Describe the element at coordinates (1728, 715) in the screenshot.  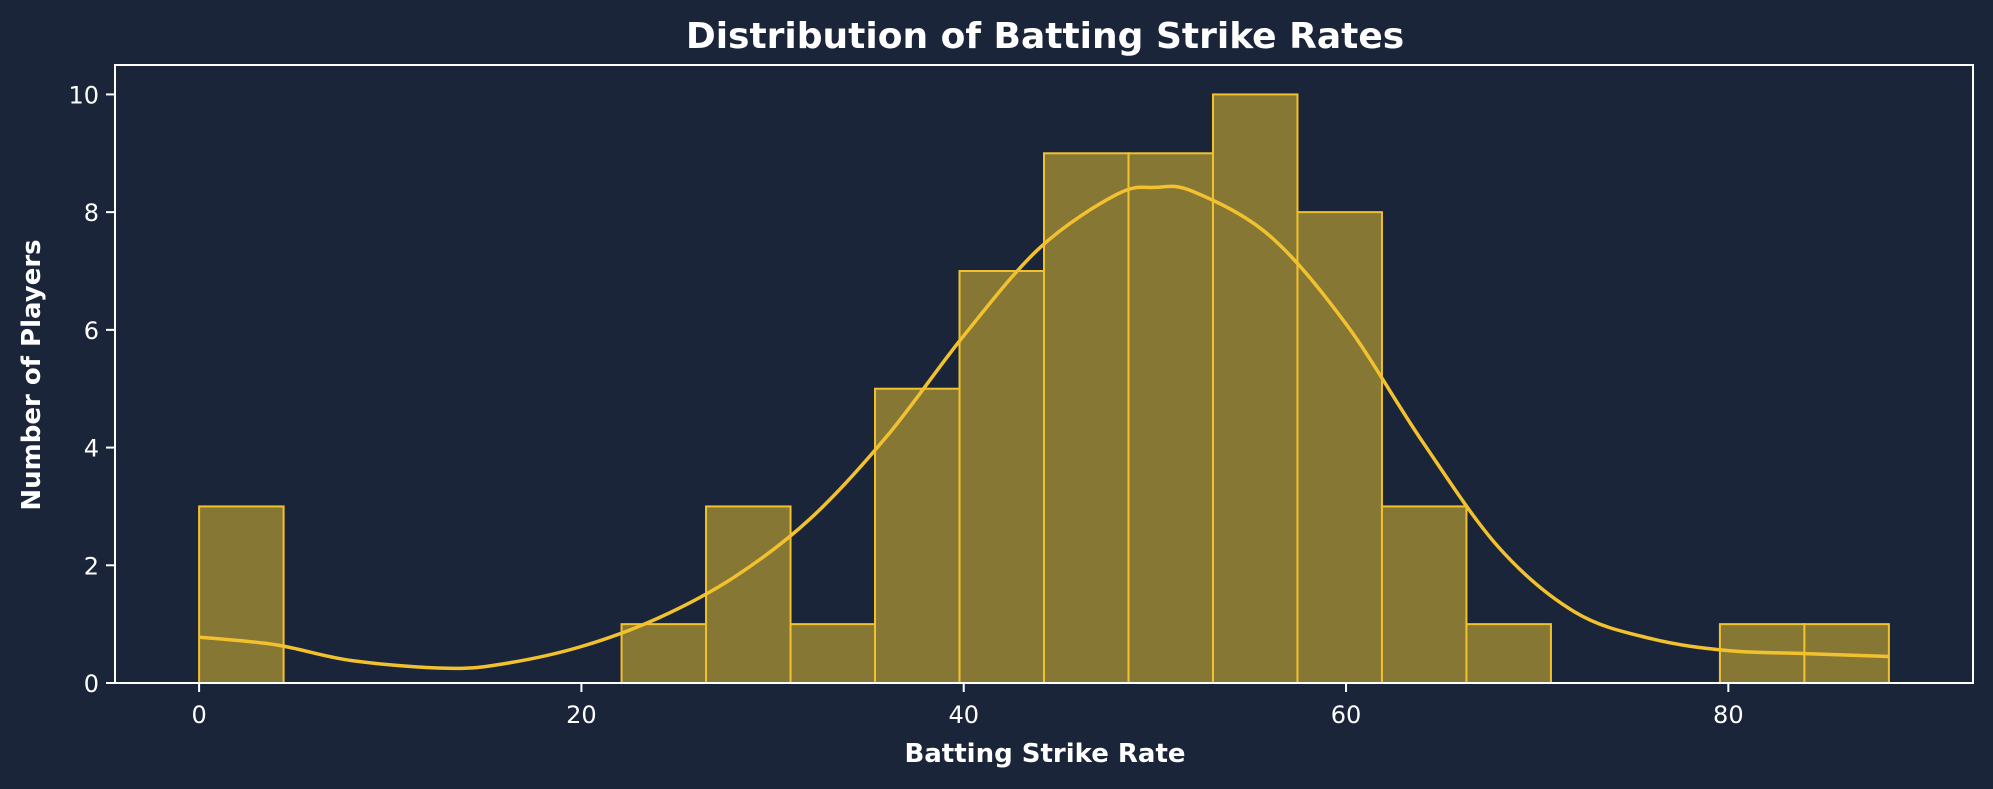
I see `x-tick-label-80: 80` at that location.